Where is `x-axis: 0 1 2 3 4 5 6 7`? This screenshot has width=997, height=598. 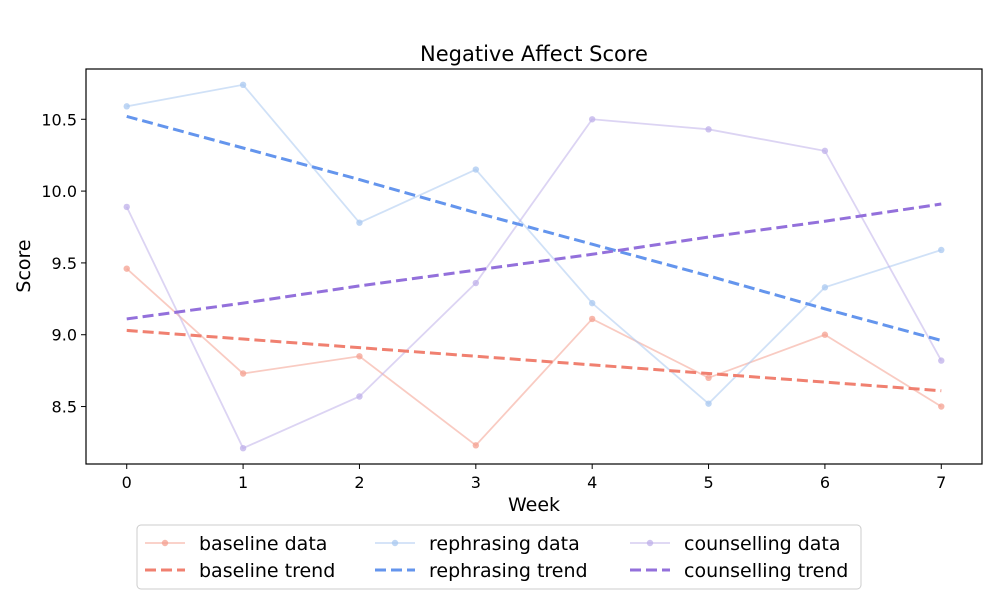
x-axis: 0 1 2 3 4 5 6 7 is located at coordinates (534, 478).